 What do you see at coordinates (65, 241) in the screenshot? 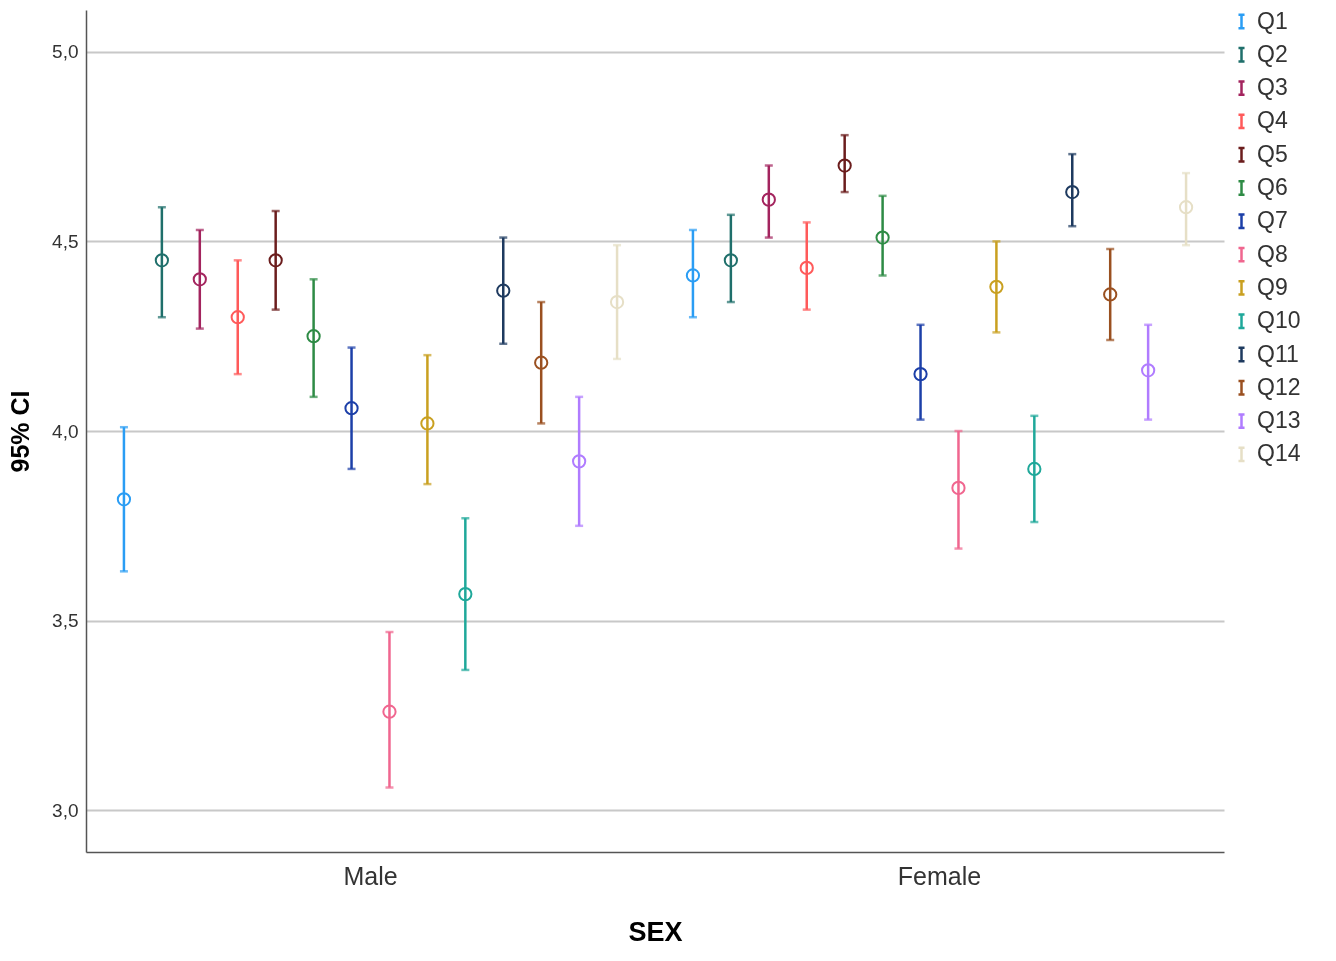
I see `y-tick-label: 4,5` at bounding box center [65, 241].